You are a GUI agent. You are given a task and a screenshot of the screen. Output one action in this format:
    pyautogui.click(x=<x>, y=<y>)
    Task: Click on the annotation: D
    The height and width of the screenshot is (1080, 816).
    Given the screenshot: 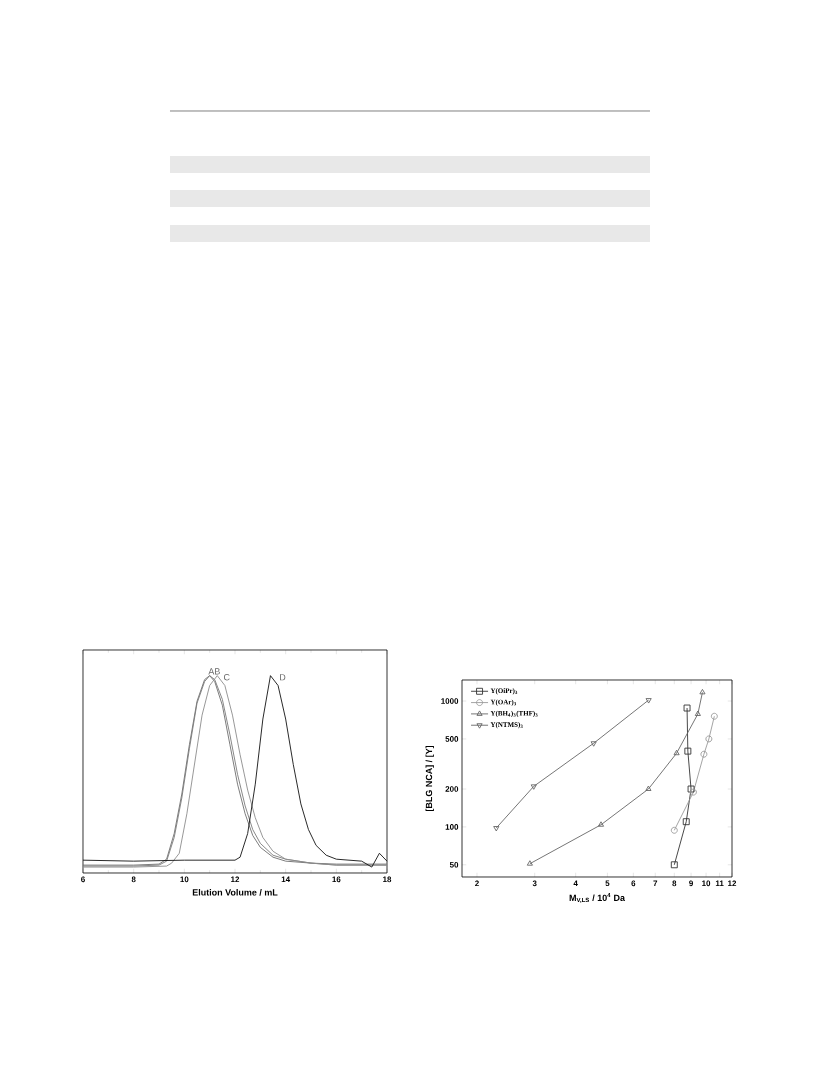 What is the action you would take?
    pyautogui.click(x=283, y=677)
    